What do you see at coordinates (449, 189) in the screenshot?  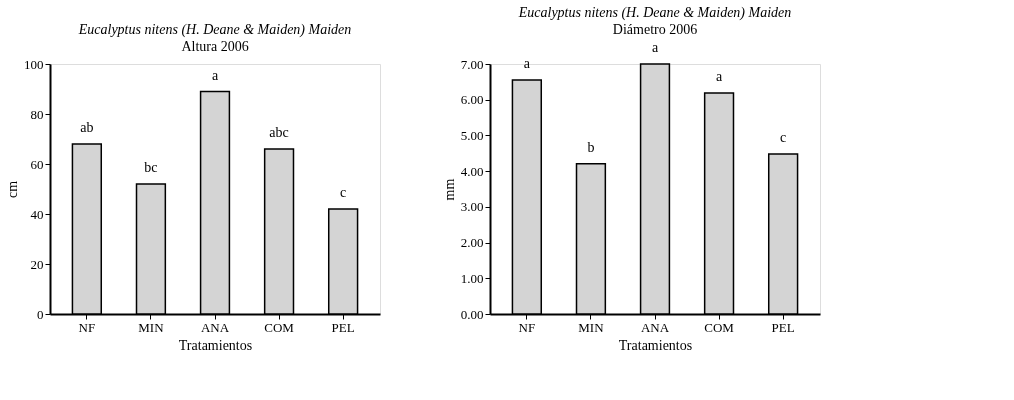 I see `y-axis-title: mm` at bounding box center [449, 189].